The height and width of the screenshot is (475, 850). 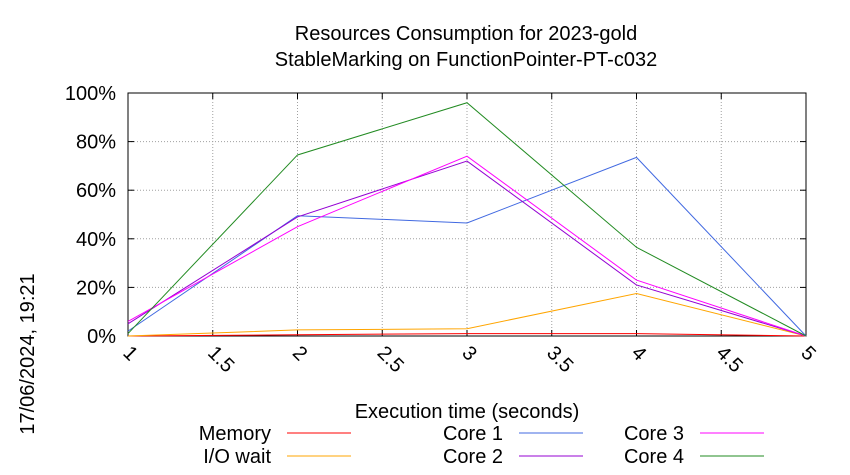 What do you see at coordinates (513, 434) in the screenshot?
I see `legend-item: Core 1` at bounding box center [513, 434].